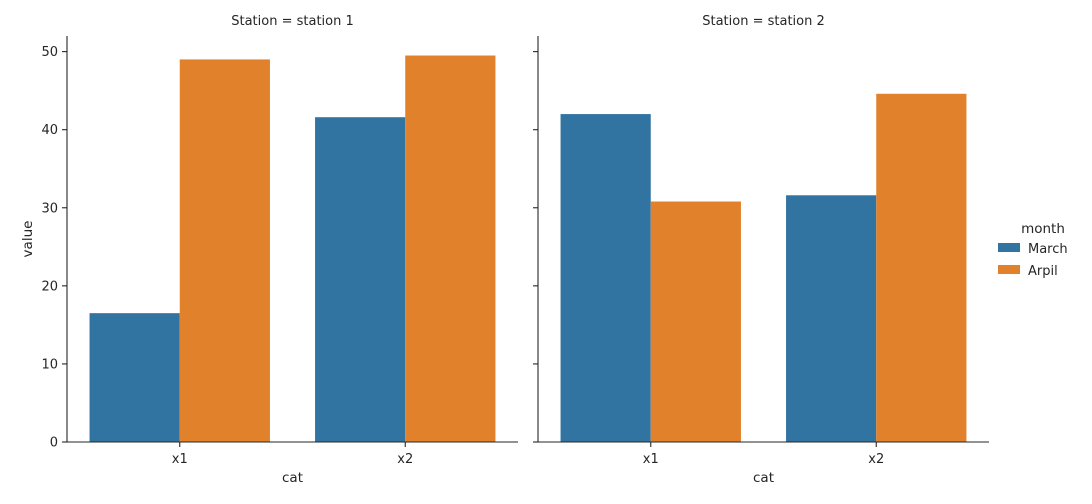  I want to click on x-tick-label-p1-x2: x2, so click(405, 459).